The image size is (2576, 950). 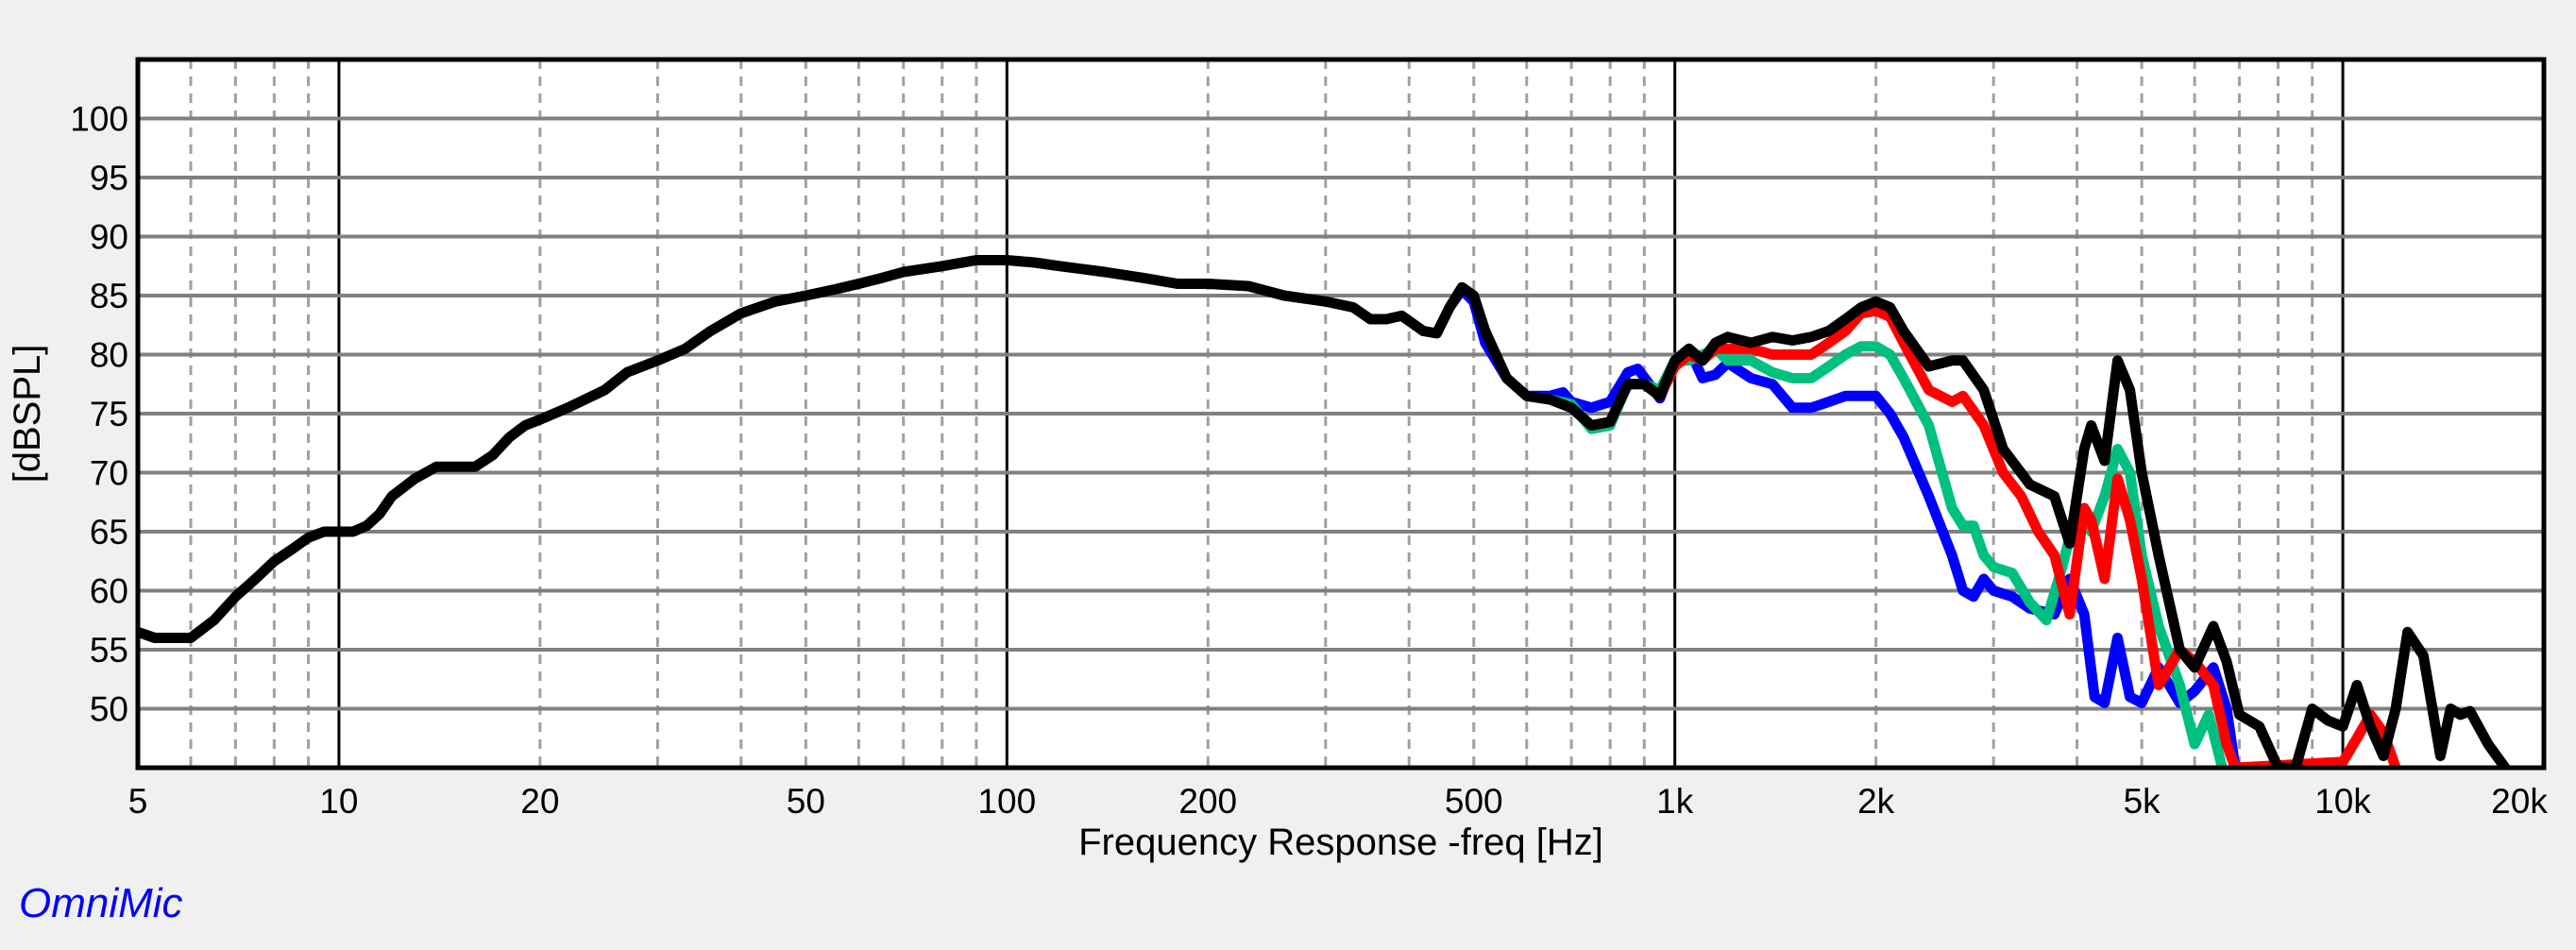 I want to click on y-tick-label: 100, so click(x=99, y=119).